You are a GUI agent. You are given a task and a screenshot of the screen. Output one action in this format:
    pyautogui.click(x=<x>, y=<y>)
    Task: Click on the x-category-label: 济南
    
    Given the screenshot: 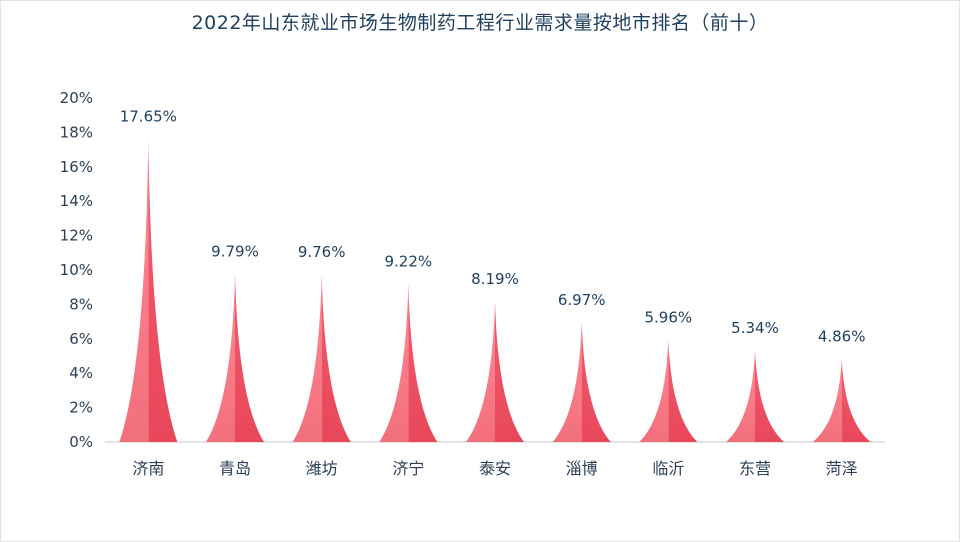 What is the action you would take?
    pyautogui.click(x=148, y=468)
    